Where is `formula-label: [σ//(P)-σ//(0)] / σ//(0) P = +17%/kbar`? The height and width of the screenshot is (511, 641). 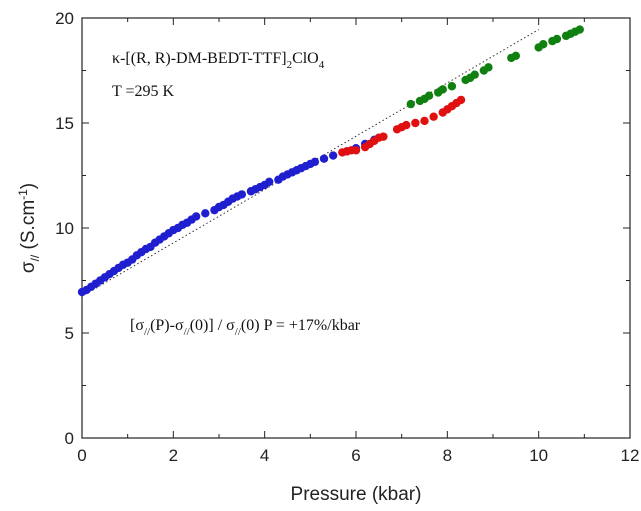 formula-label: [σ//(P)-σ//(0)] / σ//(0) P = +17%/kbar is located at coordinates (245, 327).